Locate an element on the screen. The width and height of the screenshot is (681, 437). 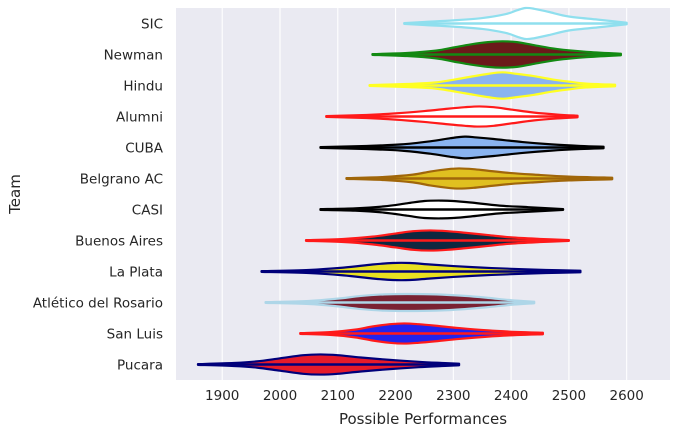
x-tick-label: 2600 is located at coordinates (626, 396).